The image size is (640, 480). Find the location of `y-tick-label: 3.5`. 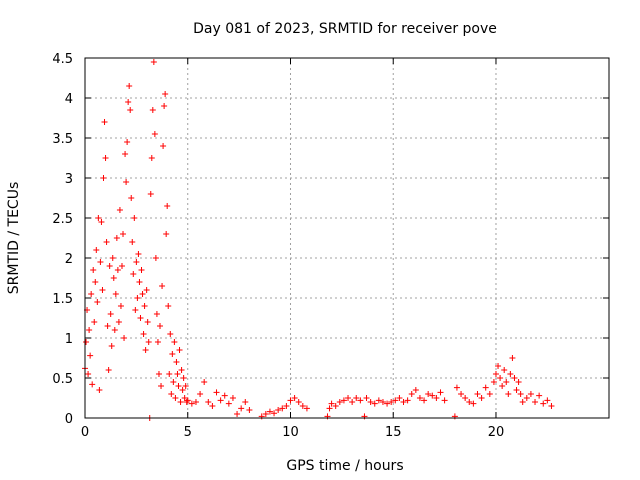

y-tick-label: 3.5 is located at coordinates (62, 139).